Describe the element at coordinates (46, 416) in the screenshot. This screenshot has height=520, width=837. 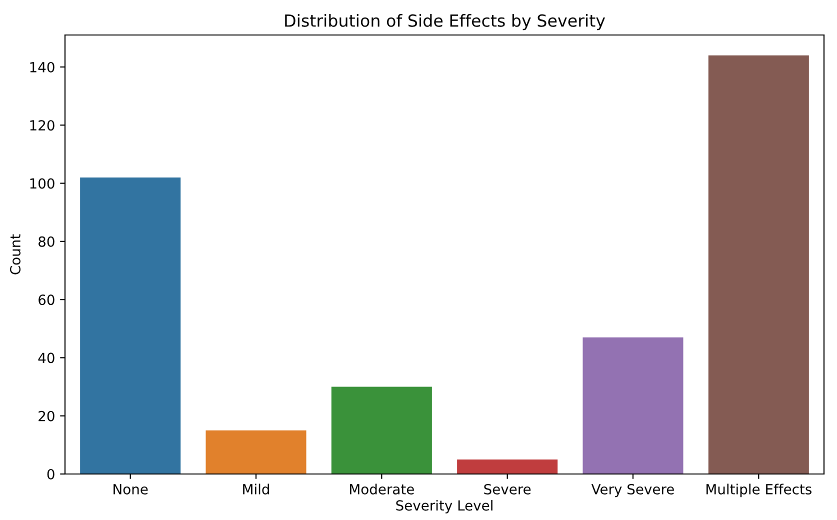
I see `y-tick-label: 20` at that location.